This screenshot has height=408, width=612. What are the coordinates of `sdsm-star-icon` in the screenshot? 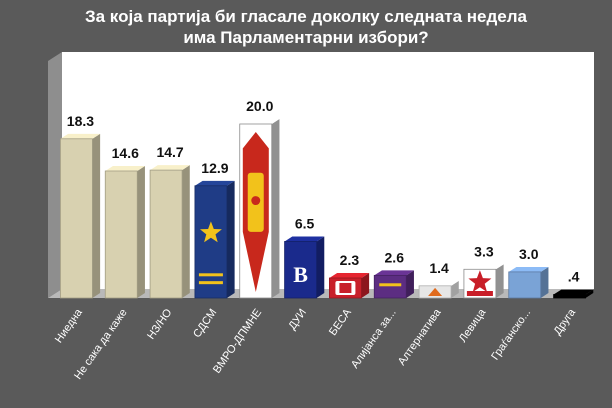 It's located at (211, 232).